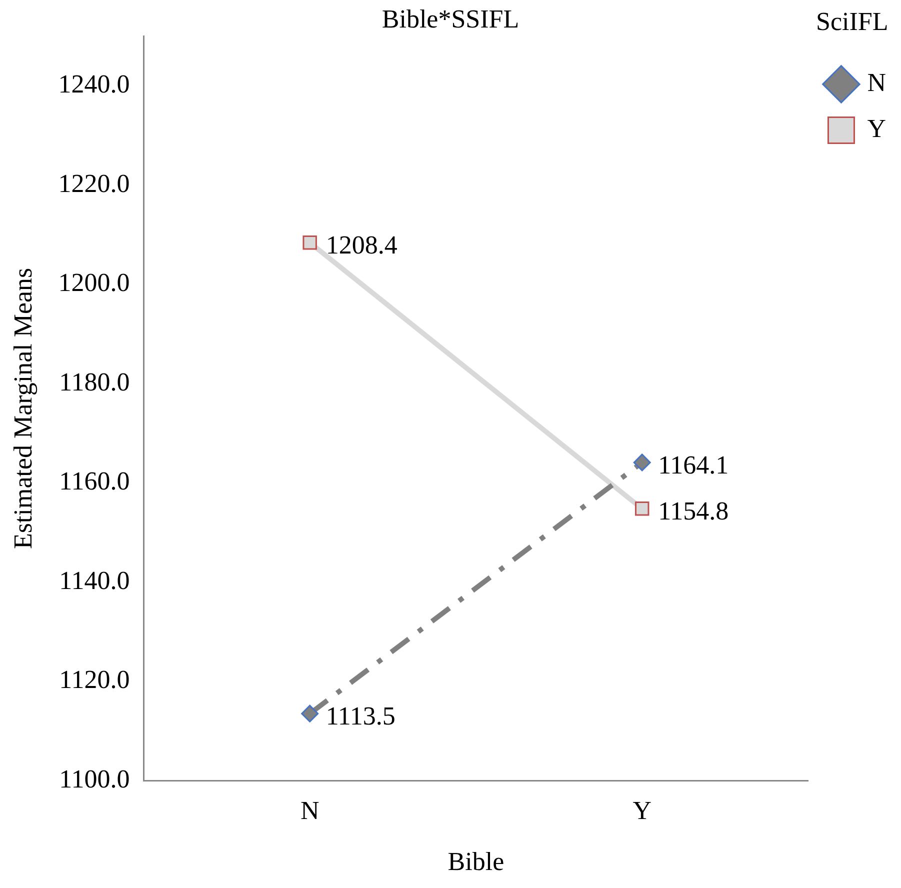  I want to click on y-tick-label: 1140.0, so click(94, 580).